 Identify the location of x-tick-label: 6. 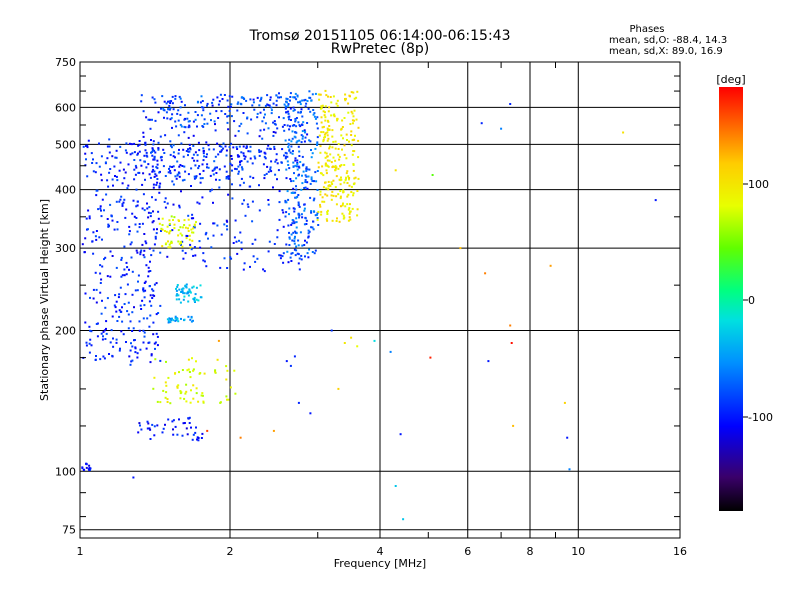
(467, 551).